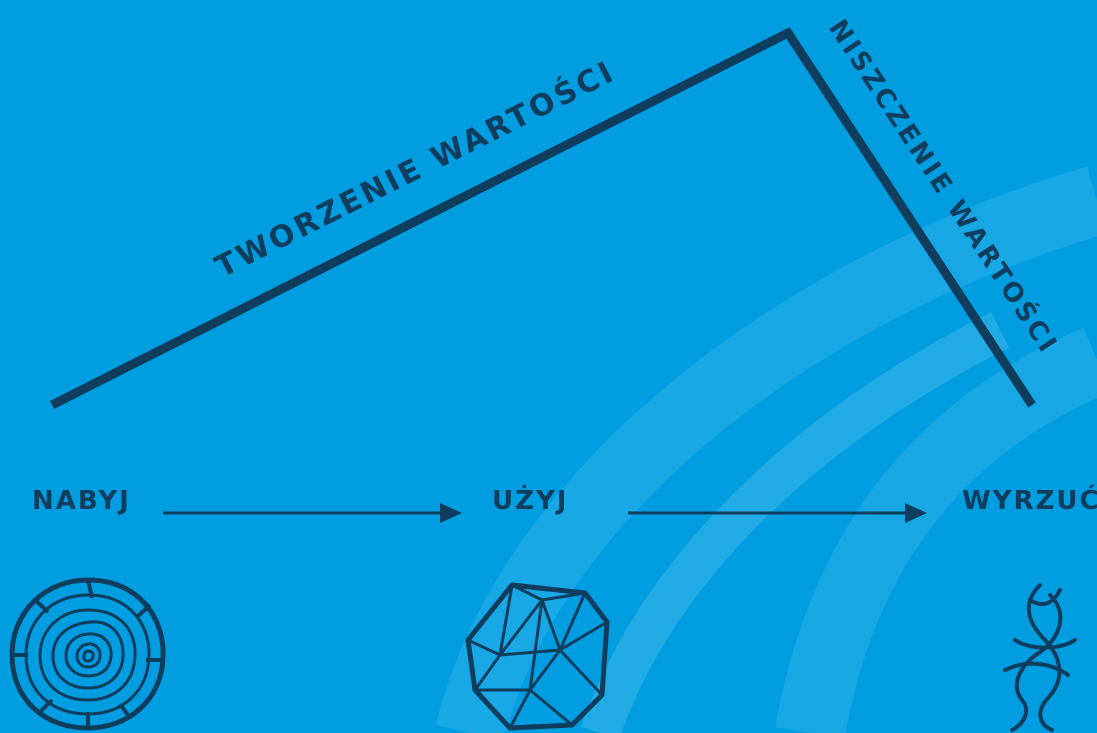 The width and height of the screenshot is (1097, 733). What do you see at coordinates (537, 656) in the screenshot?
I see `crystal-polyhedron-icon` at bounding box center [537, 656].